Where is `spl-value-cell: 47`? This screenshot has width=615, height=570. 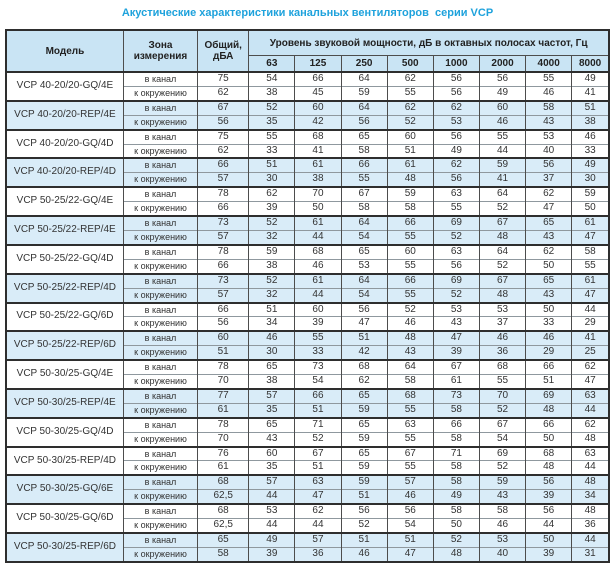
spl-value-cell: 47 is located at coordinates (590, 237).